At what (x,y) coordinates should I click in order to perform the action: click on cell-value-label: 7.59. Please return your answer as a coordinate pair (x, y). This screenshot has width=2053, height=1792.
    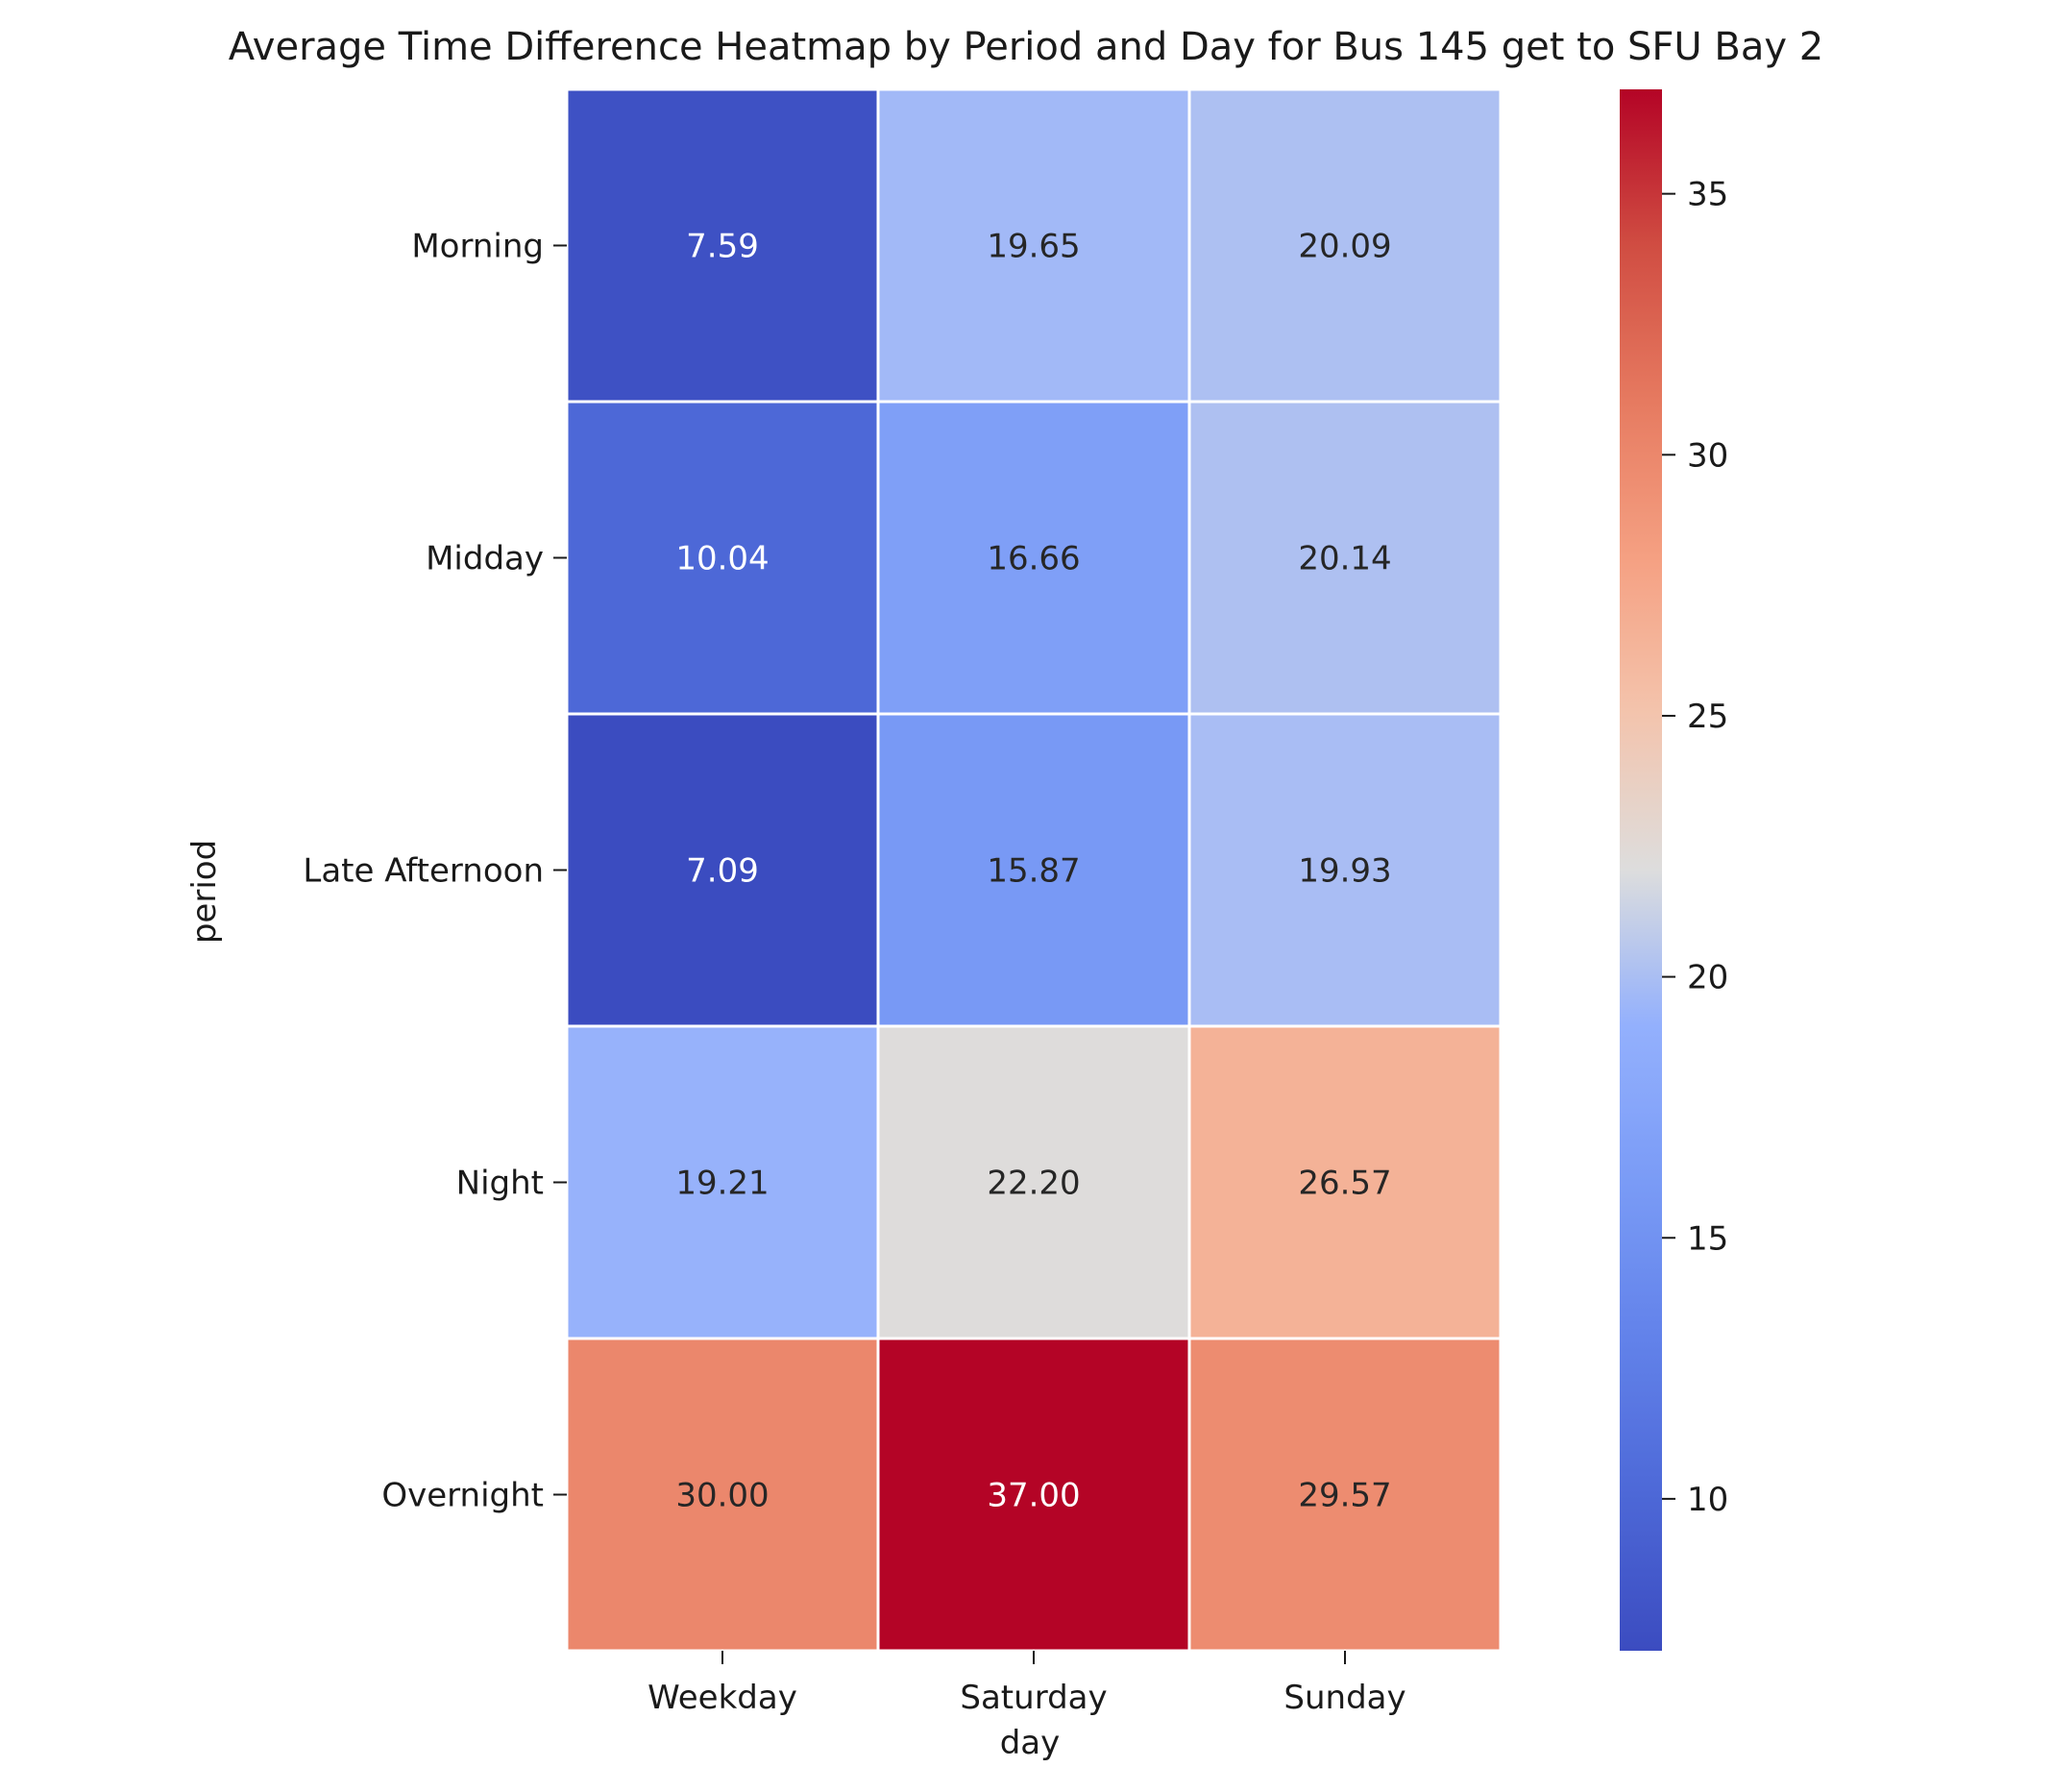
    Looking at the image, I should click on (723, 247).